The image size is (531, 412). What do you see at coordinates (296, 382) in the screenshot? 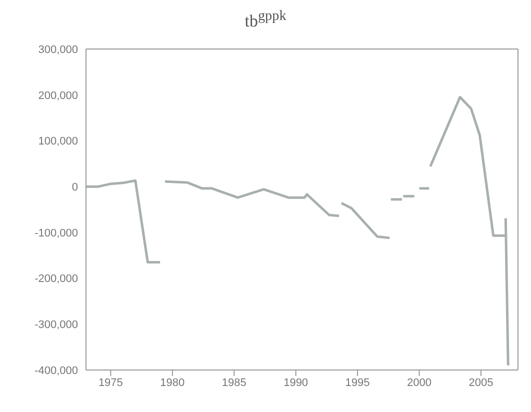
I see `x-tick-label: 1990` at bounding box center [296, 382].